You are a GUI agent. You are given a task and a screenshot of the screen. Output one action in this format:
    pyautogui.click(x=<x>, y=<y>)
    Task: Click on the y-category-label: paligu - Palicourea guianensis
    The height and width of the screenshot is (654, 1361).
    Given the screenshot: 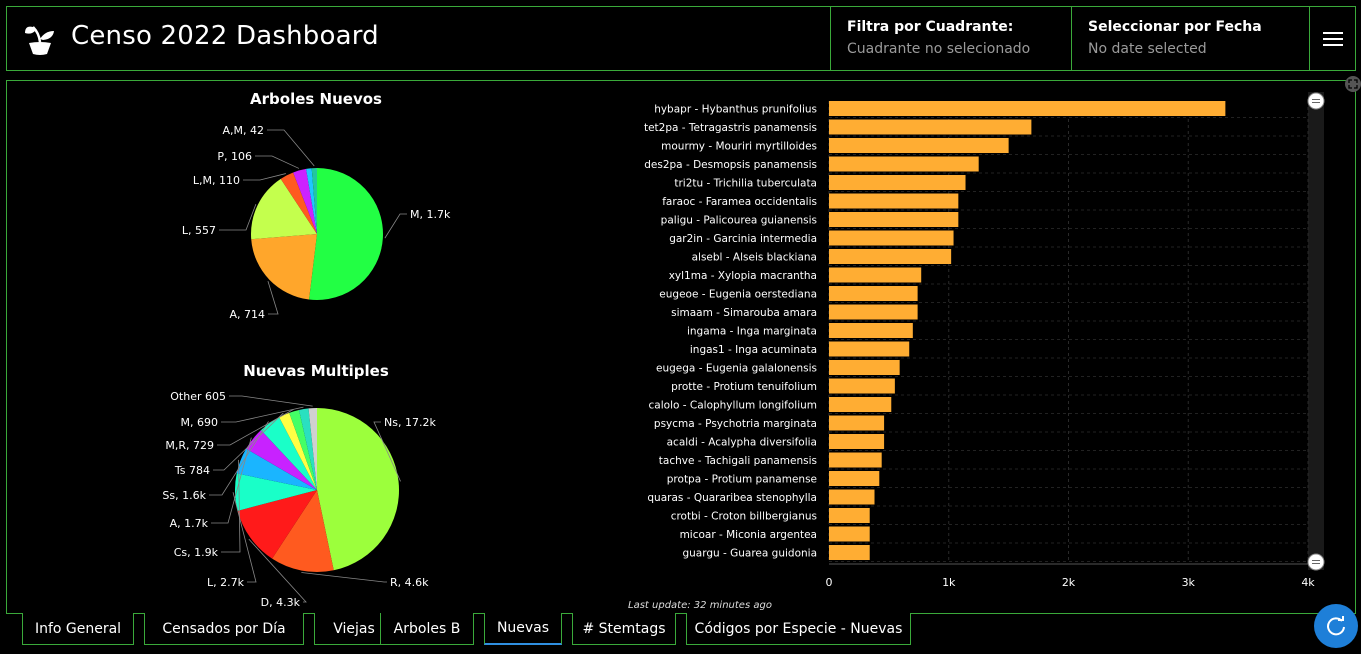 What is the action you would take?
    pyautogui.click(x=739, y=221)
    